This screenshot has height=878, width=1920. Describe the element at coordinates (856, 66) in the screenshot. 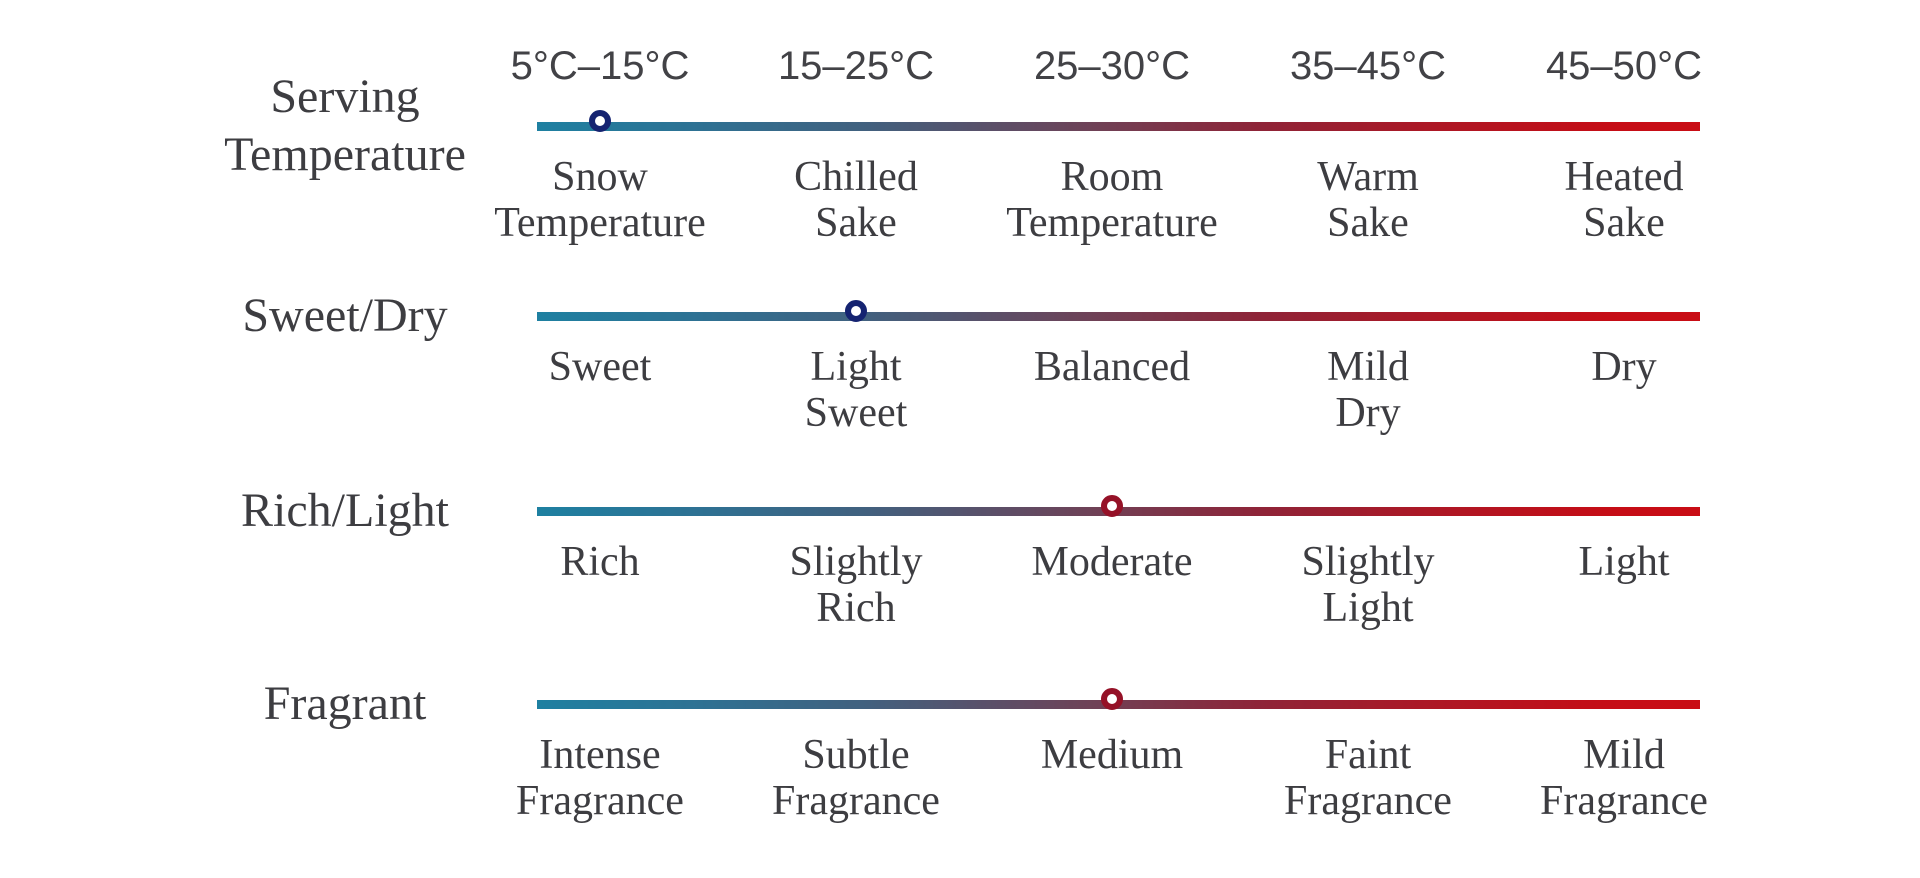

I see `temperature-range-label: 15–25°C` at that location.